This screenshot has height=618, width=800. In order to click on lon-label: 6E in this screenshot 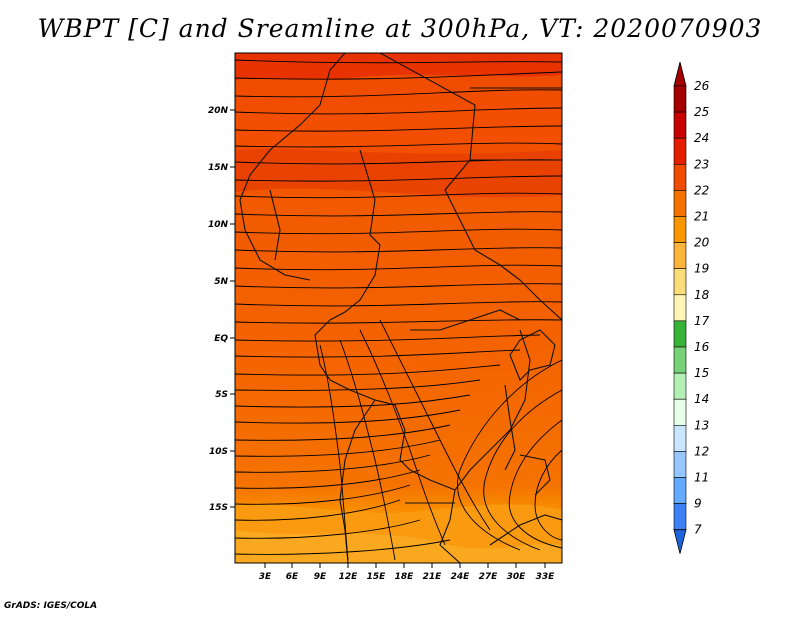, I will do `click(292, 577)`.